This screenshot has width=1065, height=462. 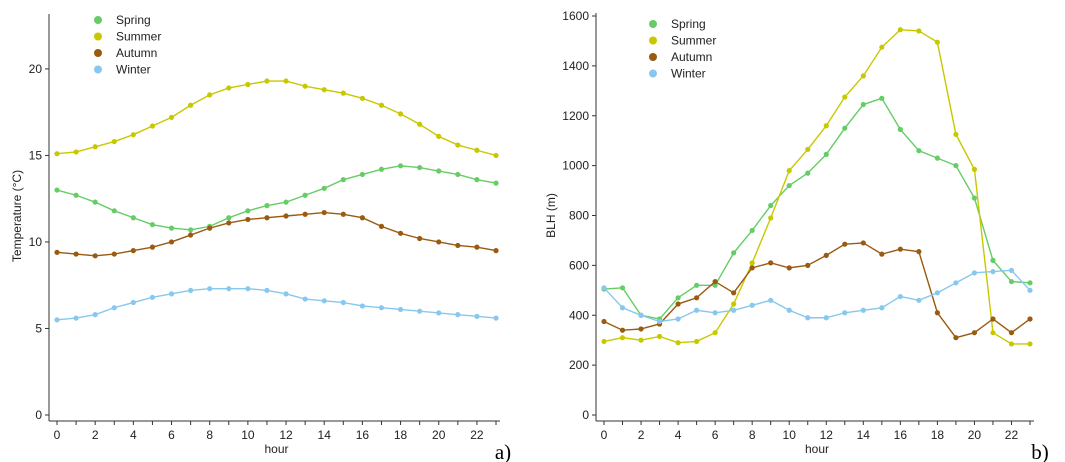 I want to click on x-tick-label: 4, so click(x=678, y=435).